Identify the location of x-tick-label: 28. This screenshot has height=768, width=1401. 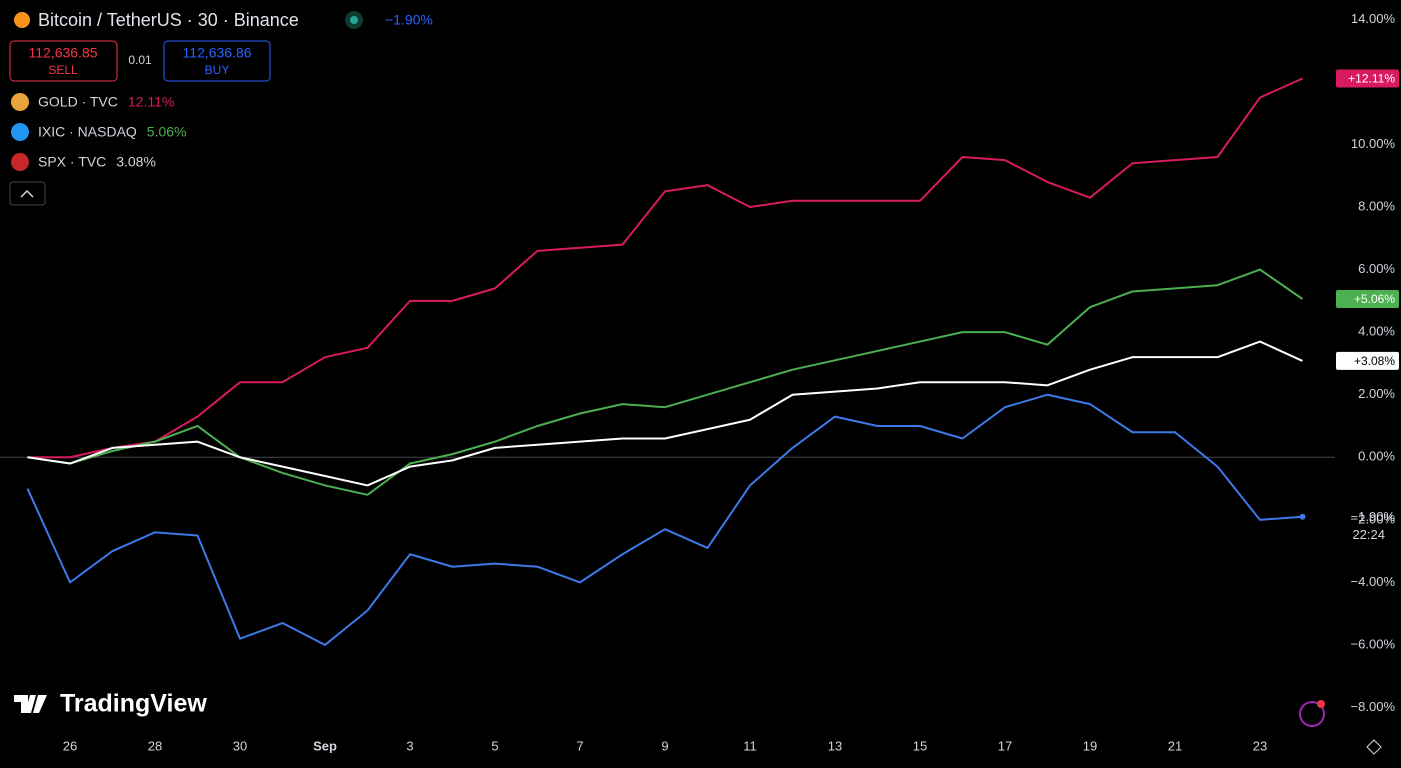
(155, 745).